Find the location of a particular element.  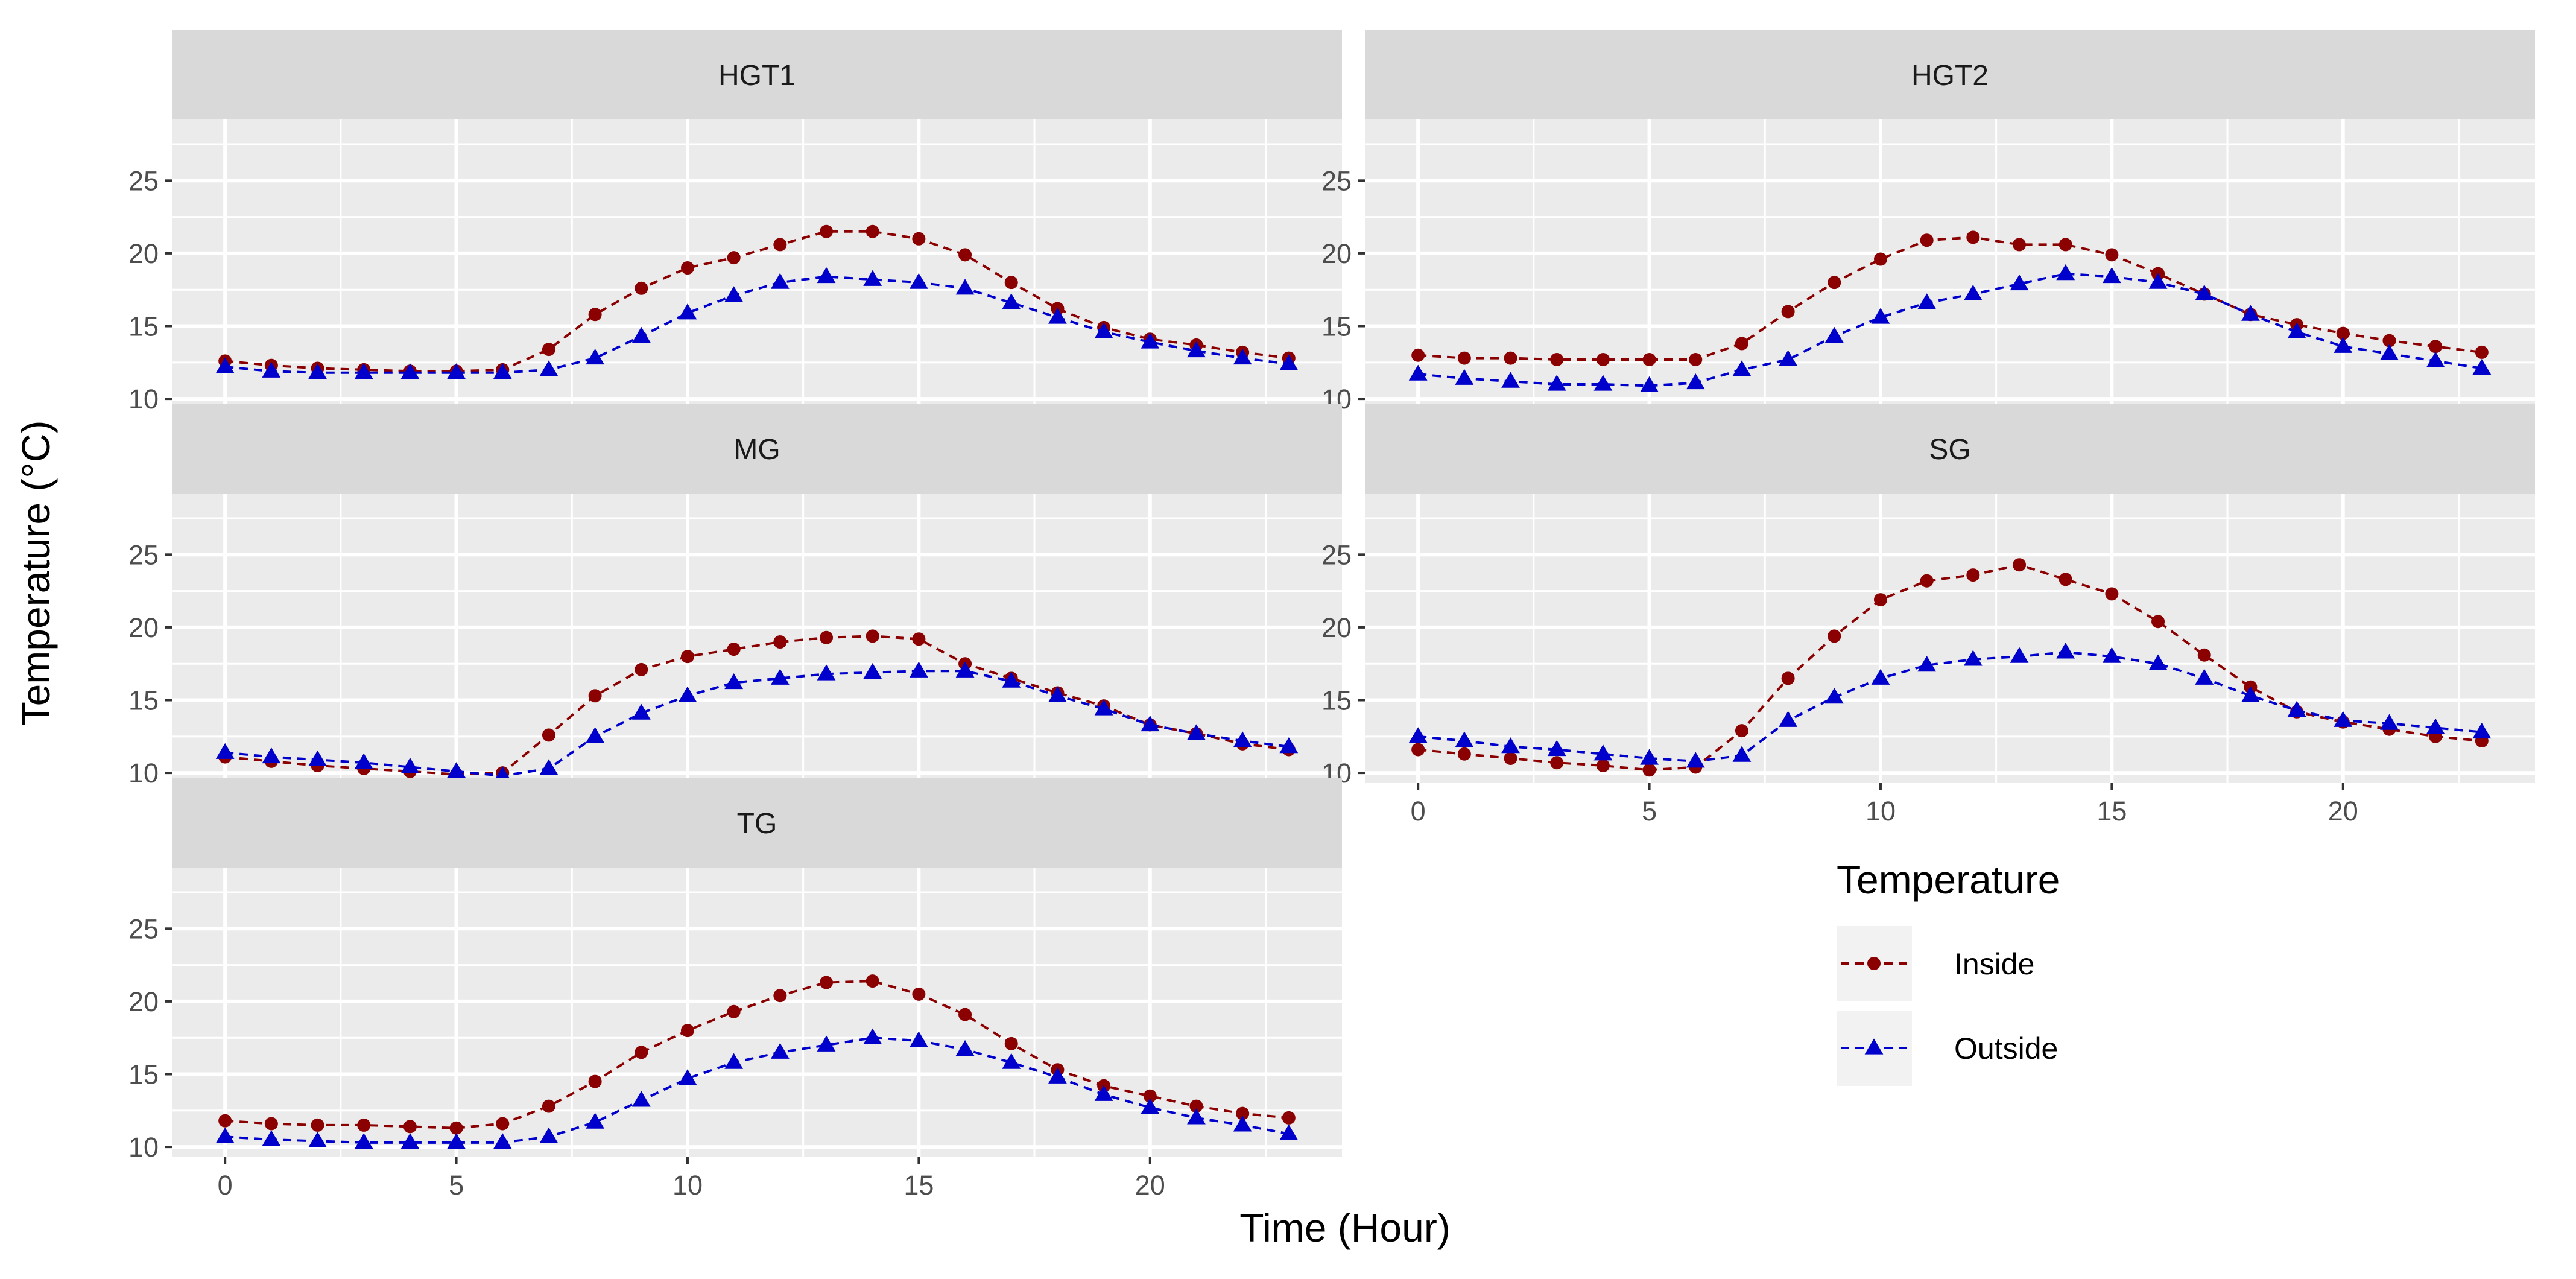

legend-label-inside: Inside is located at coordinates (1994, 964).